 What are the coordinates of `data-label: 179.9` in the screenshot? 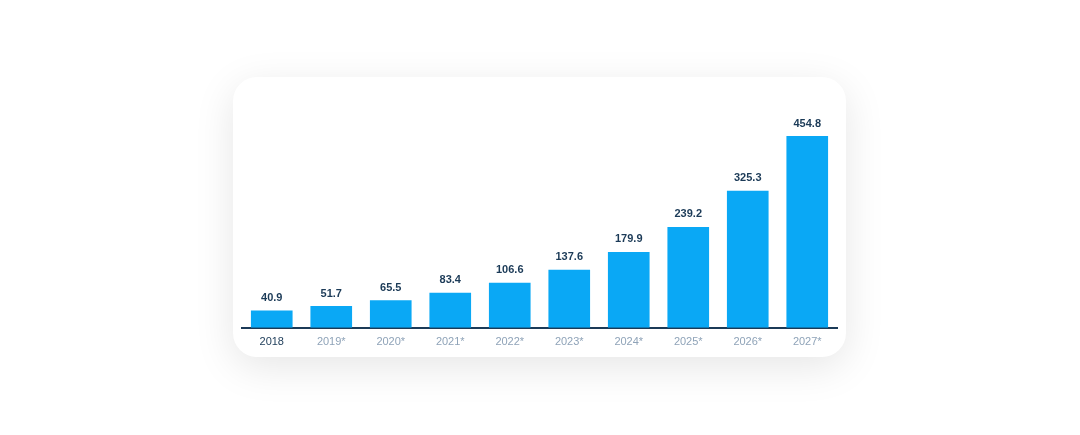 It's located at (628, 238).